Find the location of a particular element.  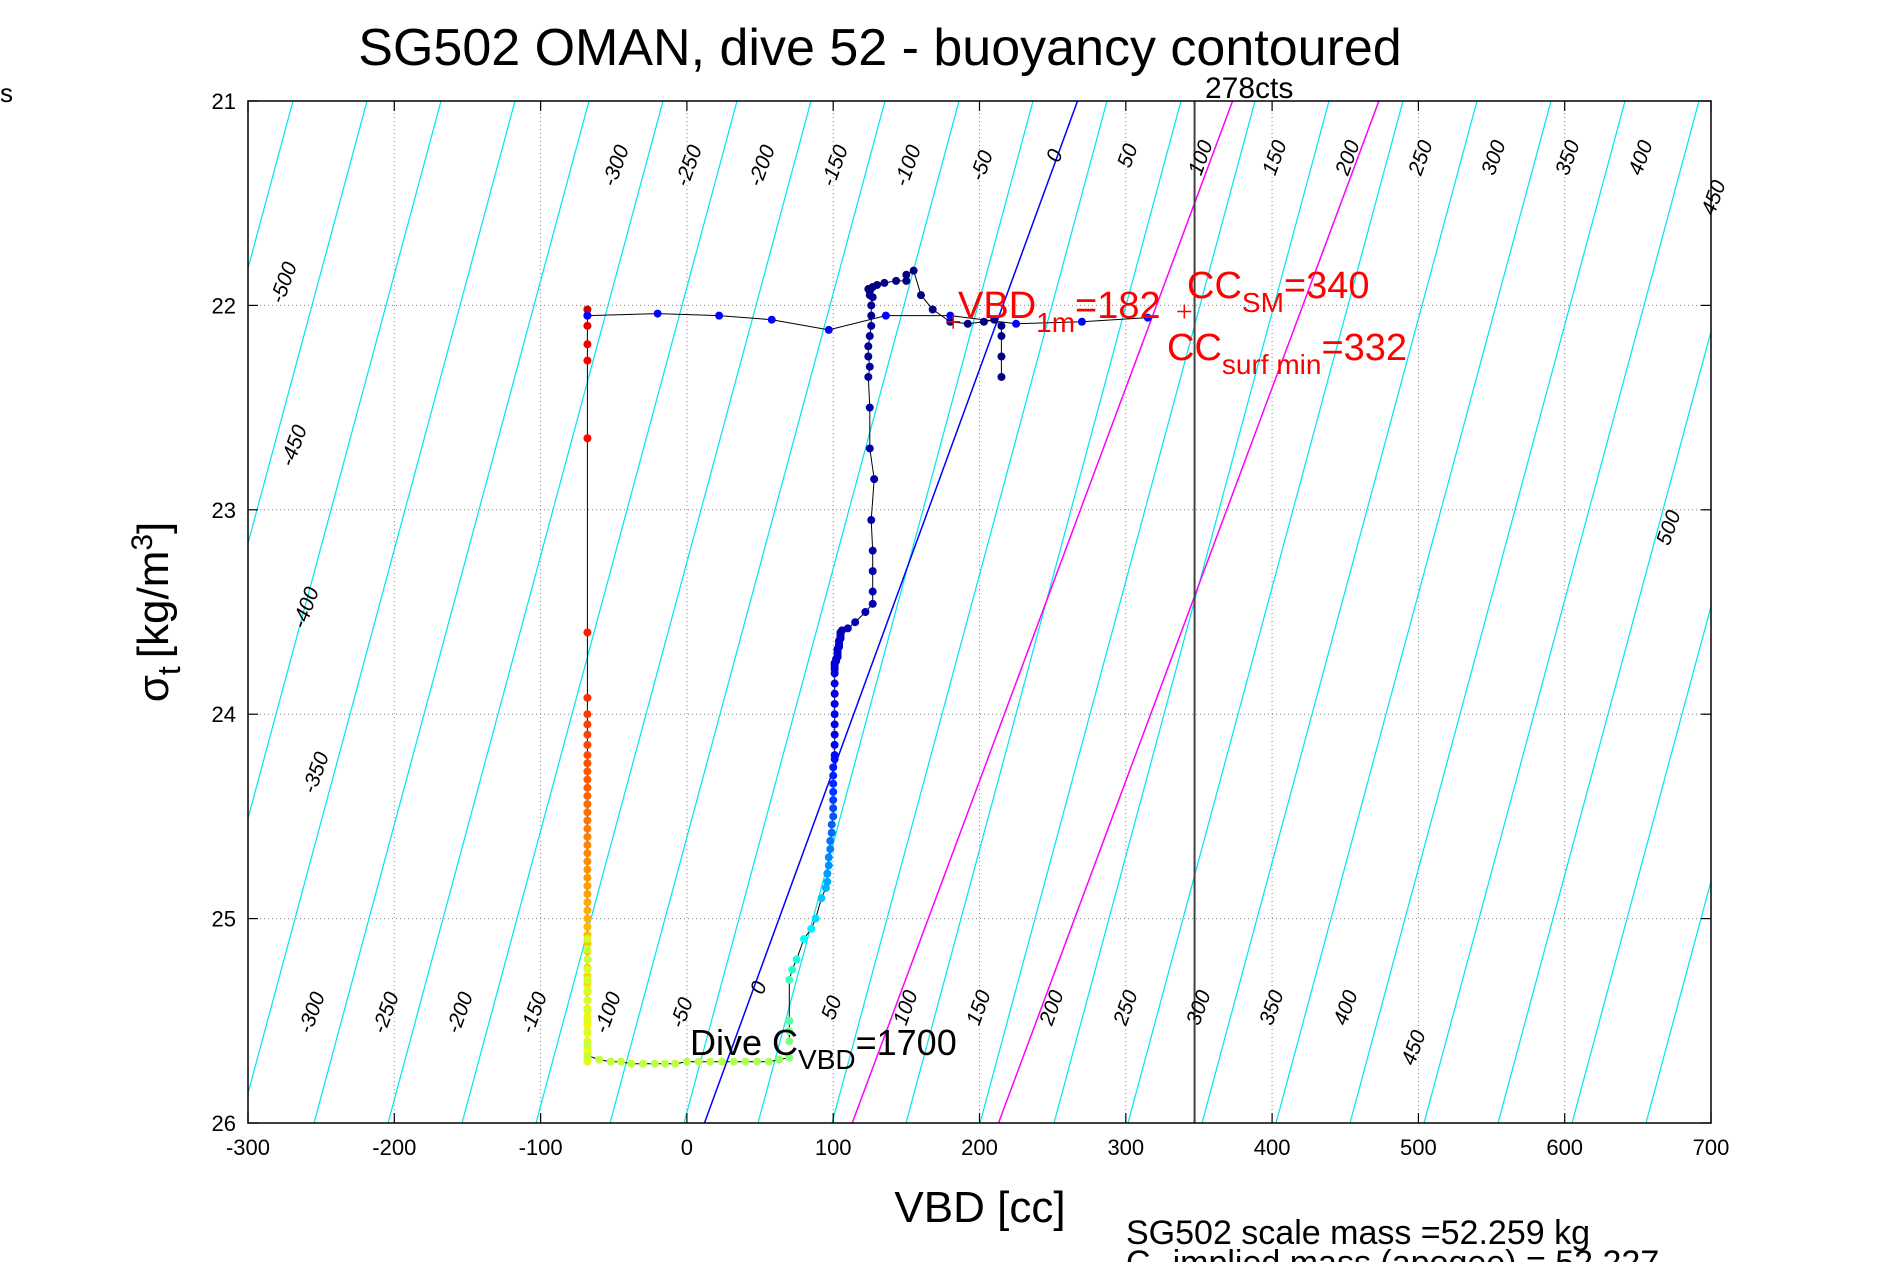

contour-label-top: -50 is located at coordinates (982, 165).